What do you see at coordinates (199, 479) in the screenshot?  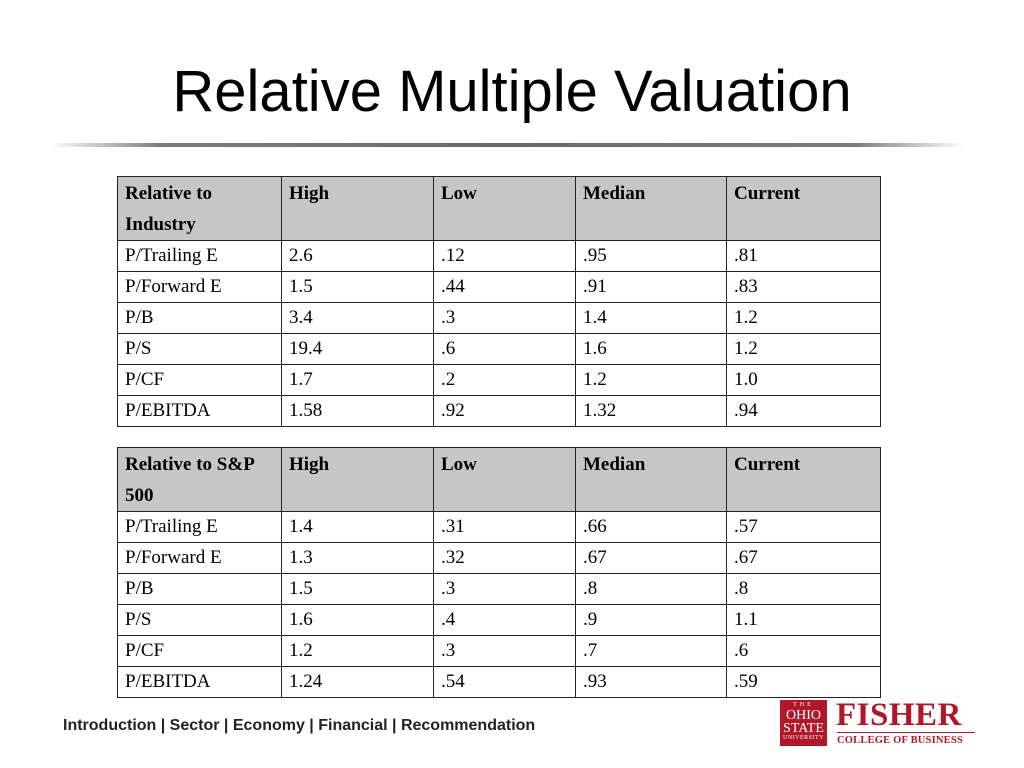 I see `header-cell-label: Relative to S&P 500` at bounding box center [199, 479].